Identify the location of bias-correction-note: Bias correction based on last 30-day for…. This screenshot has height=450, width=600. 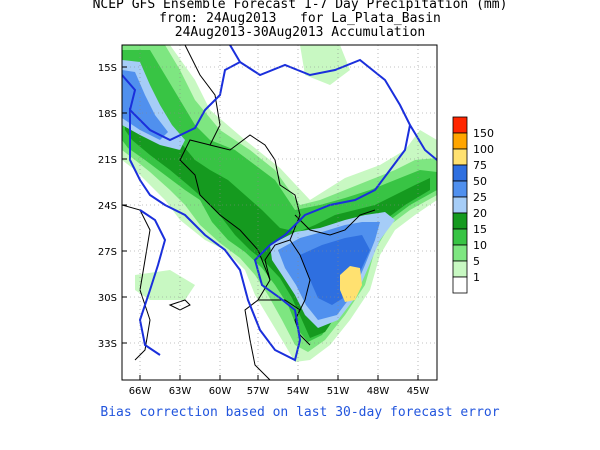
(300, 412).